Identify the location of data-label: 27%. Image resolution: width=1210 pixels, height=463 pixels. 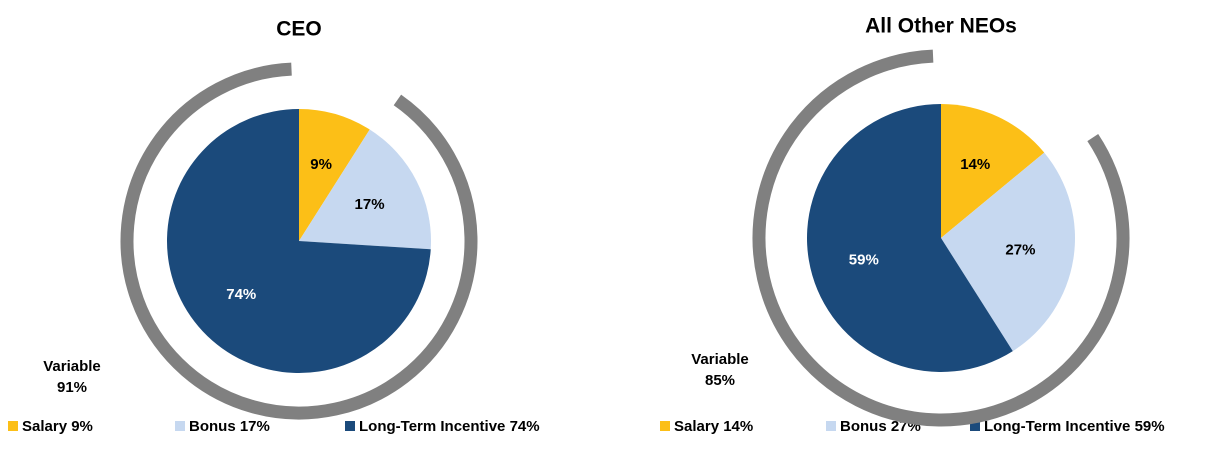
(1020, 250).